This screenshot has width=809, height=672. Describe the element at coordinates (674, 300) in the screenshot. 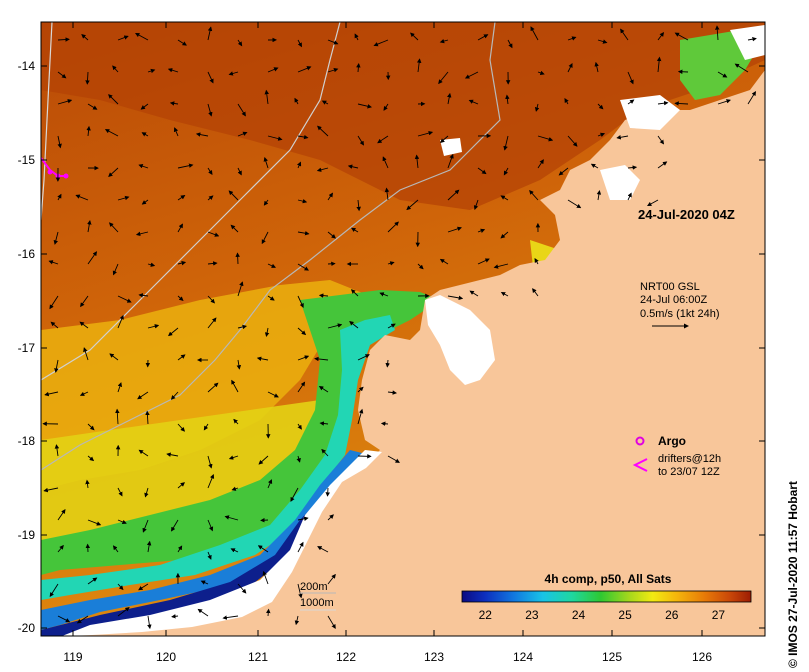

I see `current-time: 24-Jul 06:00Z` at that location.